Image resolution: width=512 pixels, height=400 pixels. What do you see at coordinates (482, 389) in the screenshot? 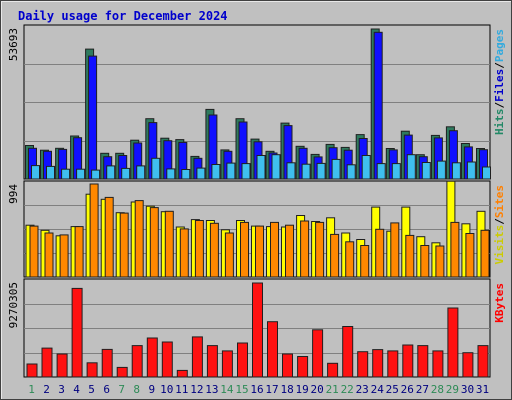
I see `x-tick-label-31: 31` at bounding box center [482, 389].